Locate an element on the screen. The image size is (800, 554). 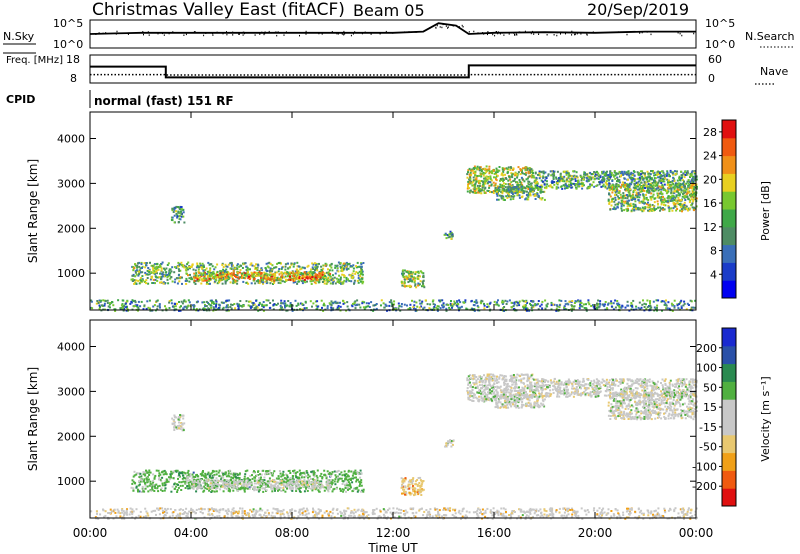
nave-label: Nave is located at coordinates (774, 71).